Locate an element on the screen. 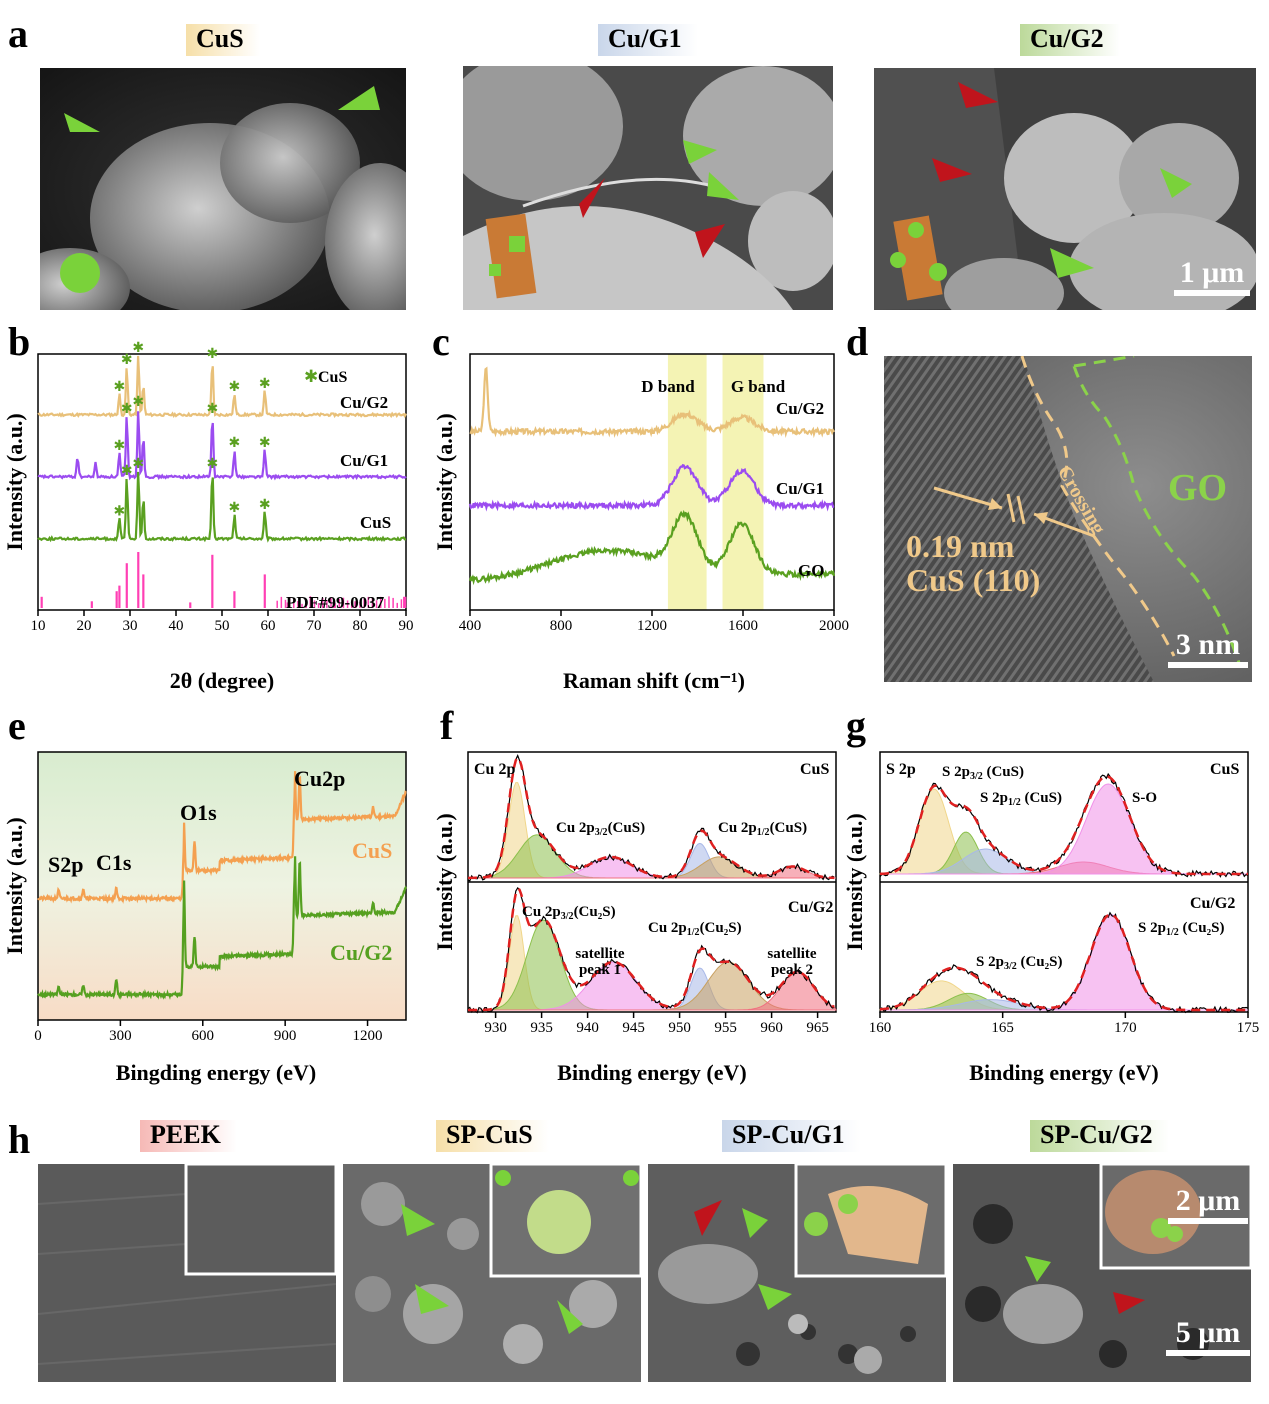 The image size is (1269, 1404). chart-g-title: S 2p is located at coordinates (901, 769).